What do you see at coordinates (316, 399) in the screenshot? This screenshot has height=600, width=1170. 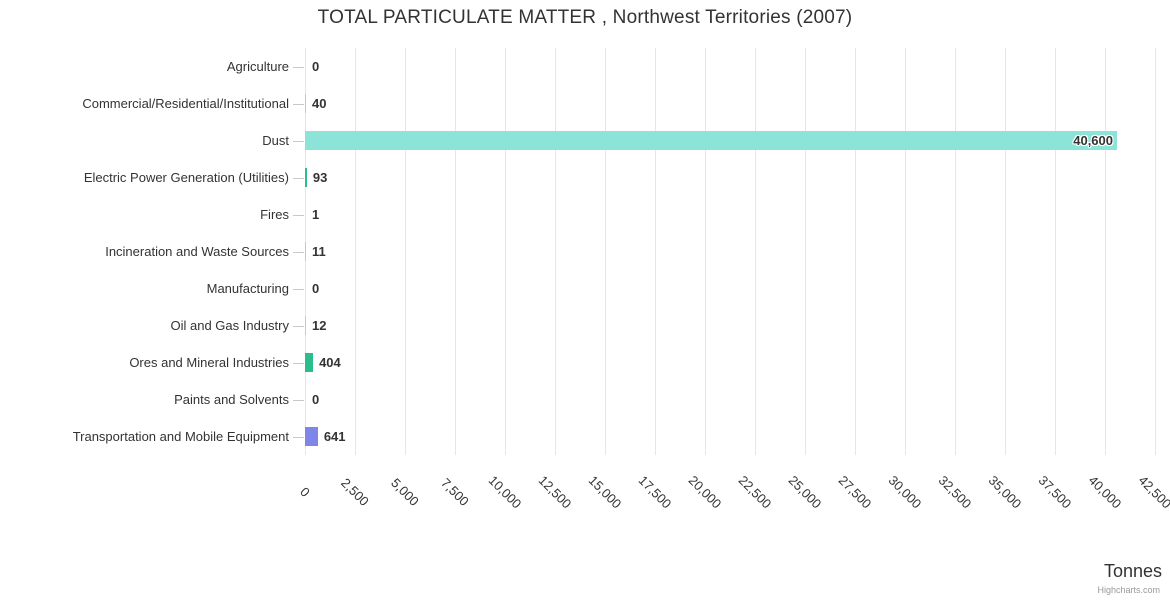 I see `value-label-paints-and-solvents: 0` at bounding box center [316, 399].